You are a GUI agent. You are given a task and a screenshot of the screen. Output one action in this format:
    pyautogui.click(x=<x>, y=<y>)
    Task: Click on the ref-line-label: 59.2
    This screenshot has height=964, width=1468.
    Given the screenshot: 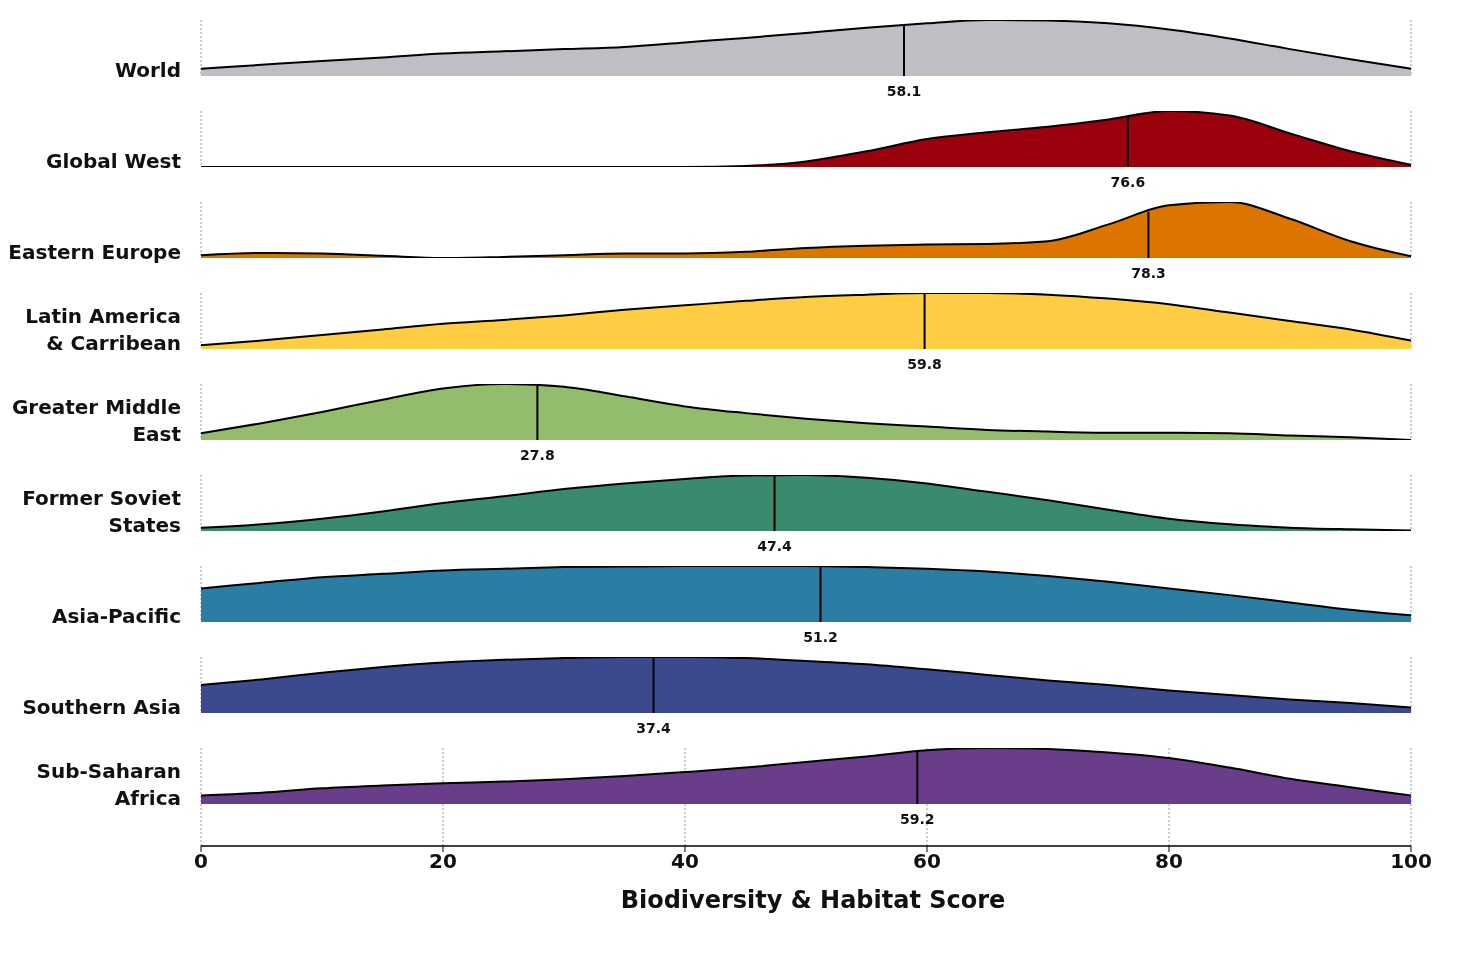 What is the action you would take?
    pyautogui.click(x=917, y=818)
    